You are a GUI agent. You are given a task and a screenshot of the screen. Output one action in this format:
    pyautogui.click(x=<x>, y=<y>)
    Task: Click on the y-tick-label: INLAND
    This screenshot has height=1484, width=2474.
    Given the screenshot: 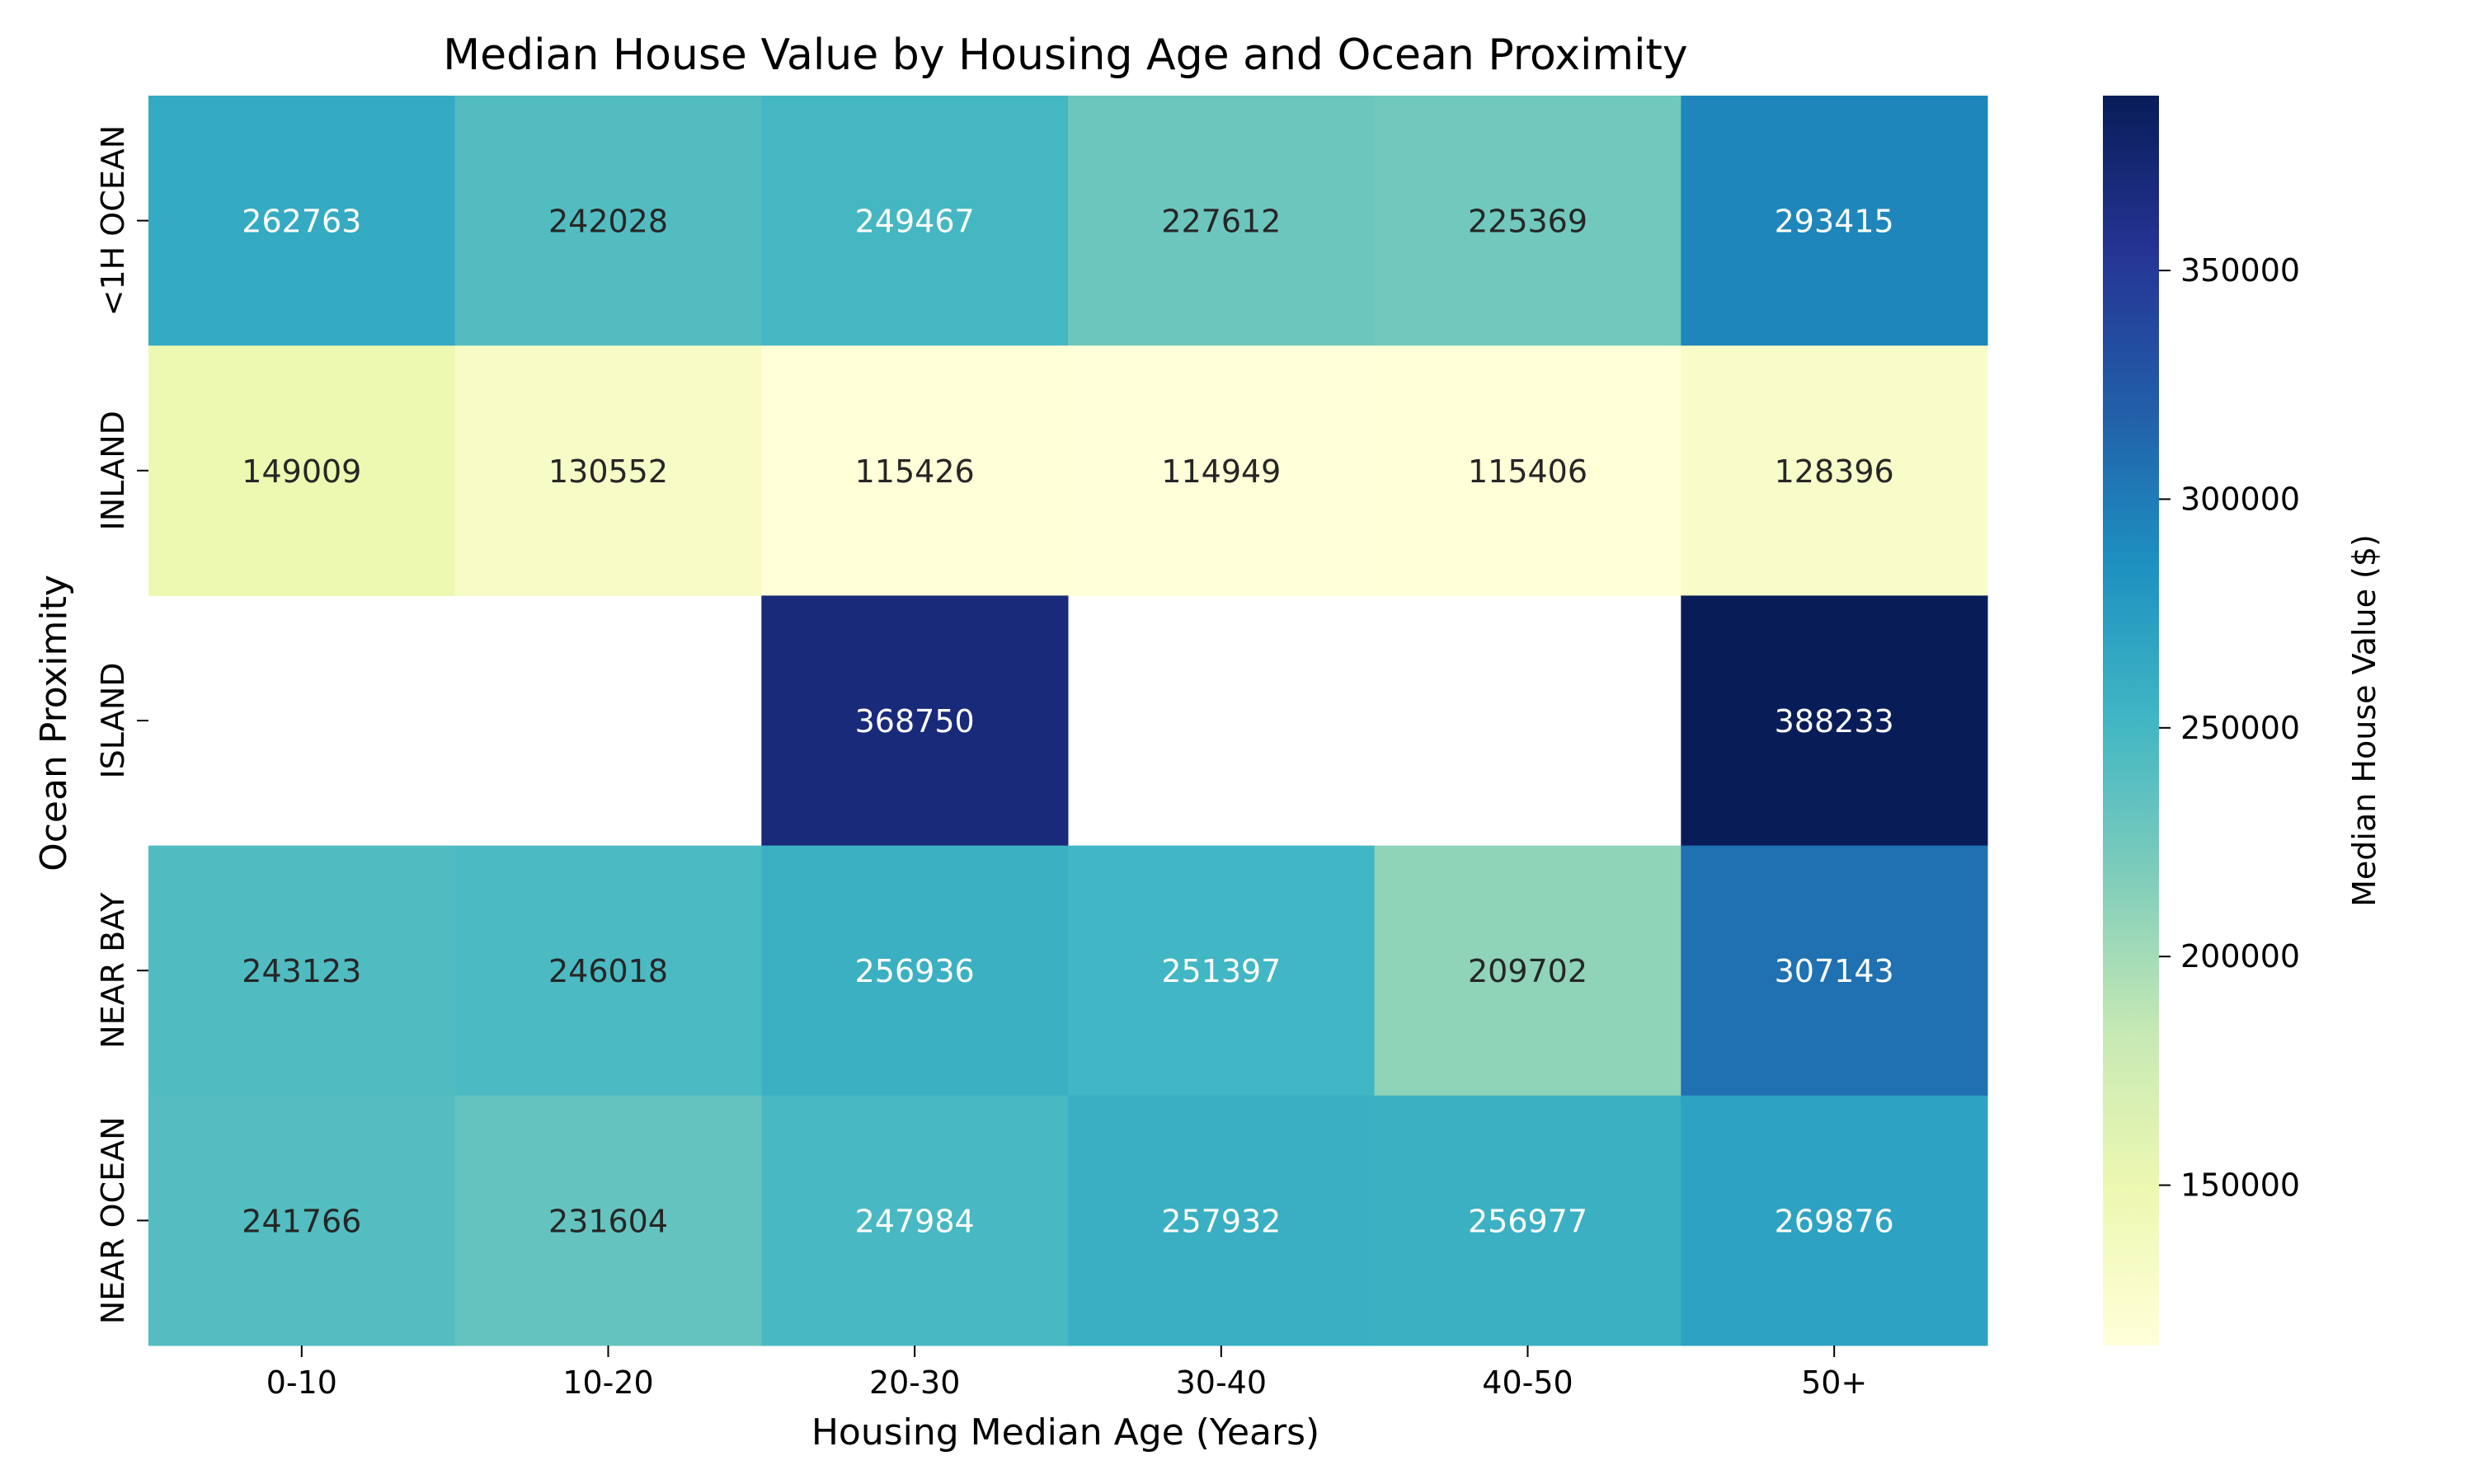 What is the action you would take?
    pyautogui.click(x=113, y=470)
    